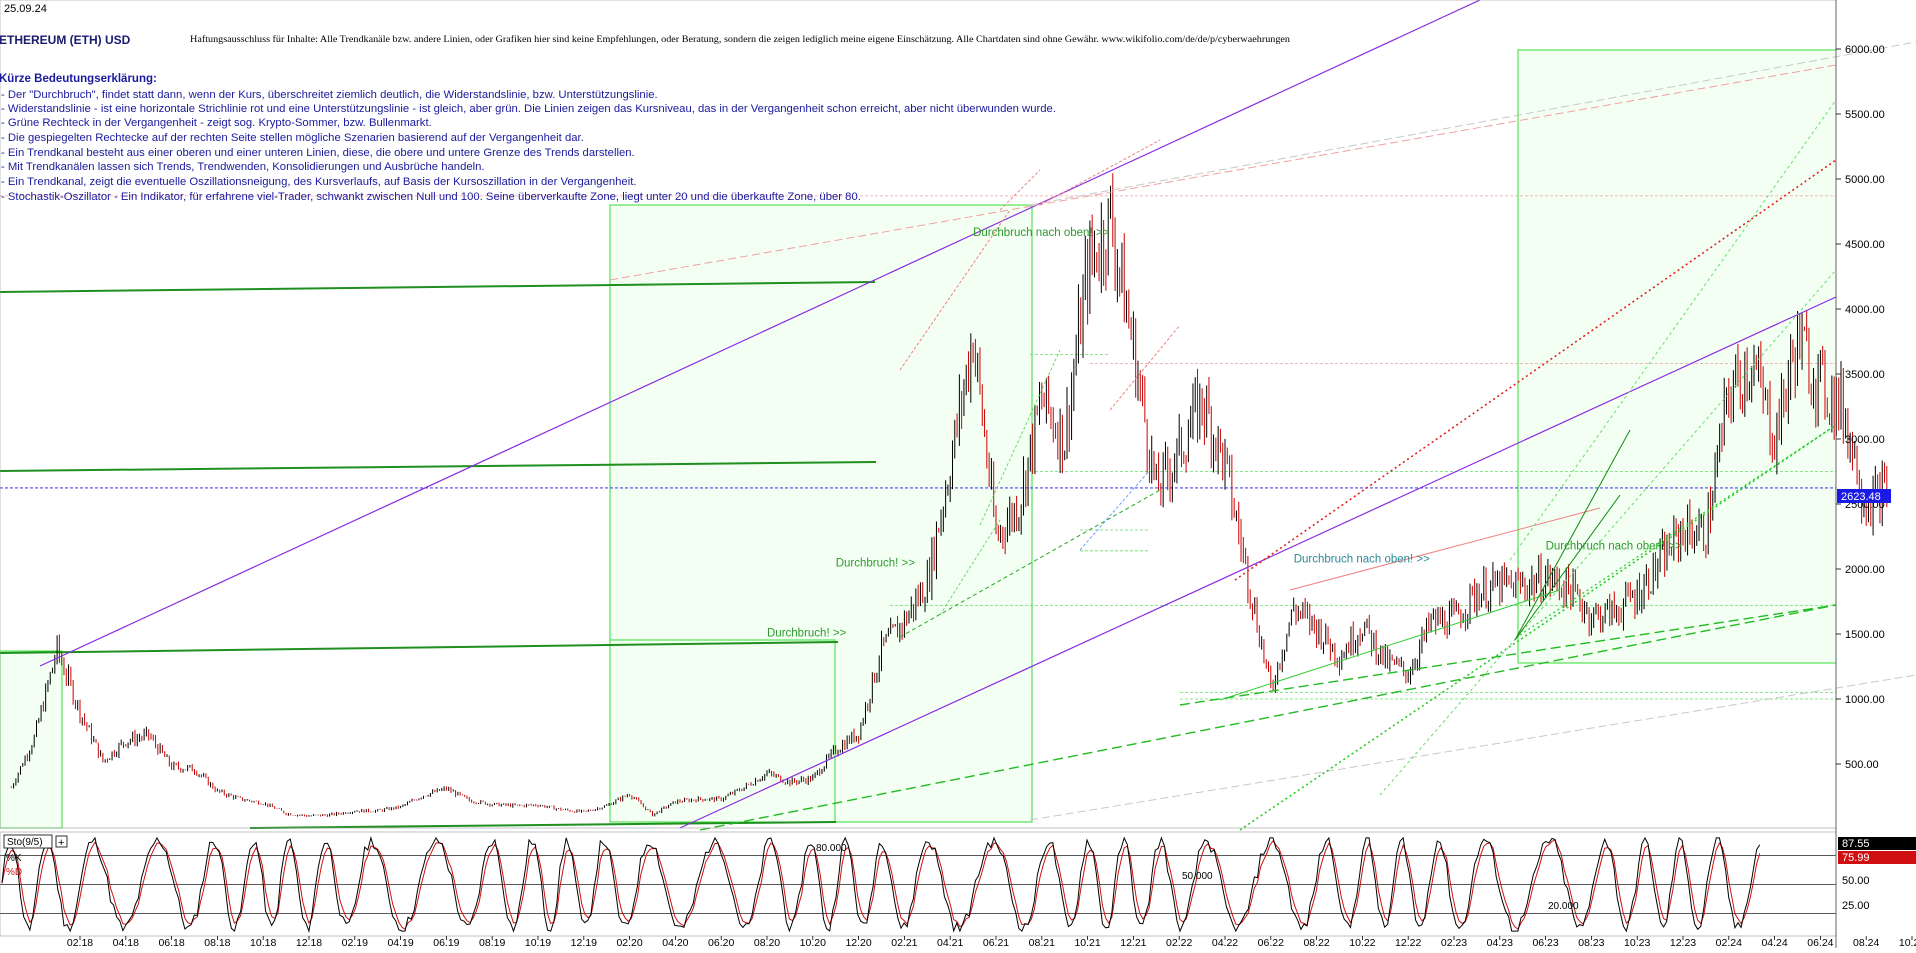  I want to click on y-tick-label: 3000.00, so click(1865, 440).